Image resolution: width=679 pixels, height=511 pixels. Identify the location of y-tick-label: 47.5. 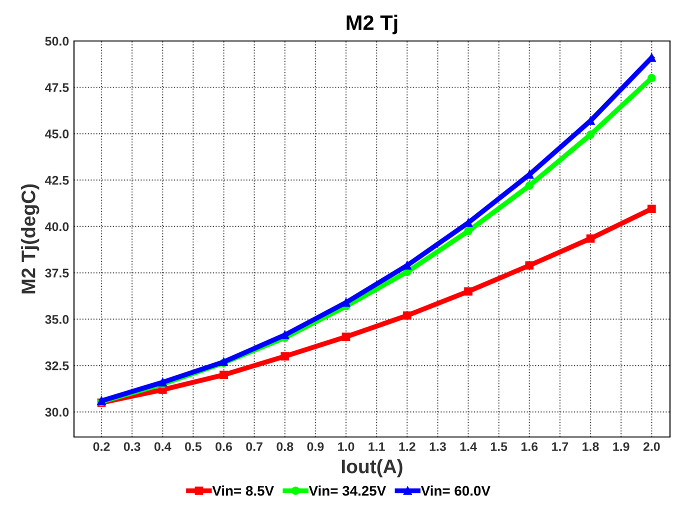
(57, 87).